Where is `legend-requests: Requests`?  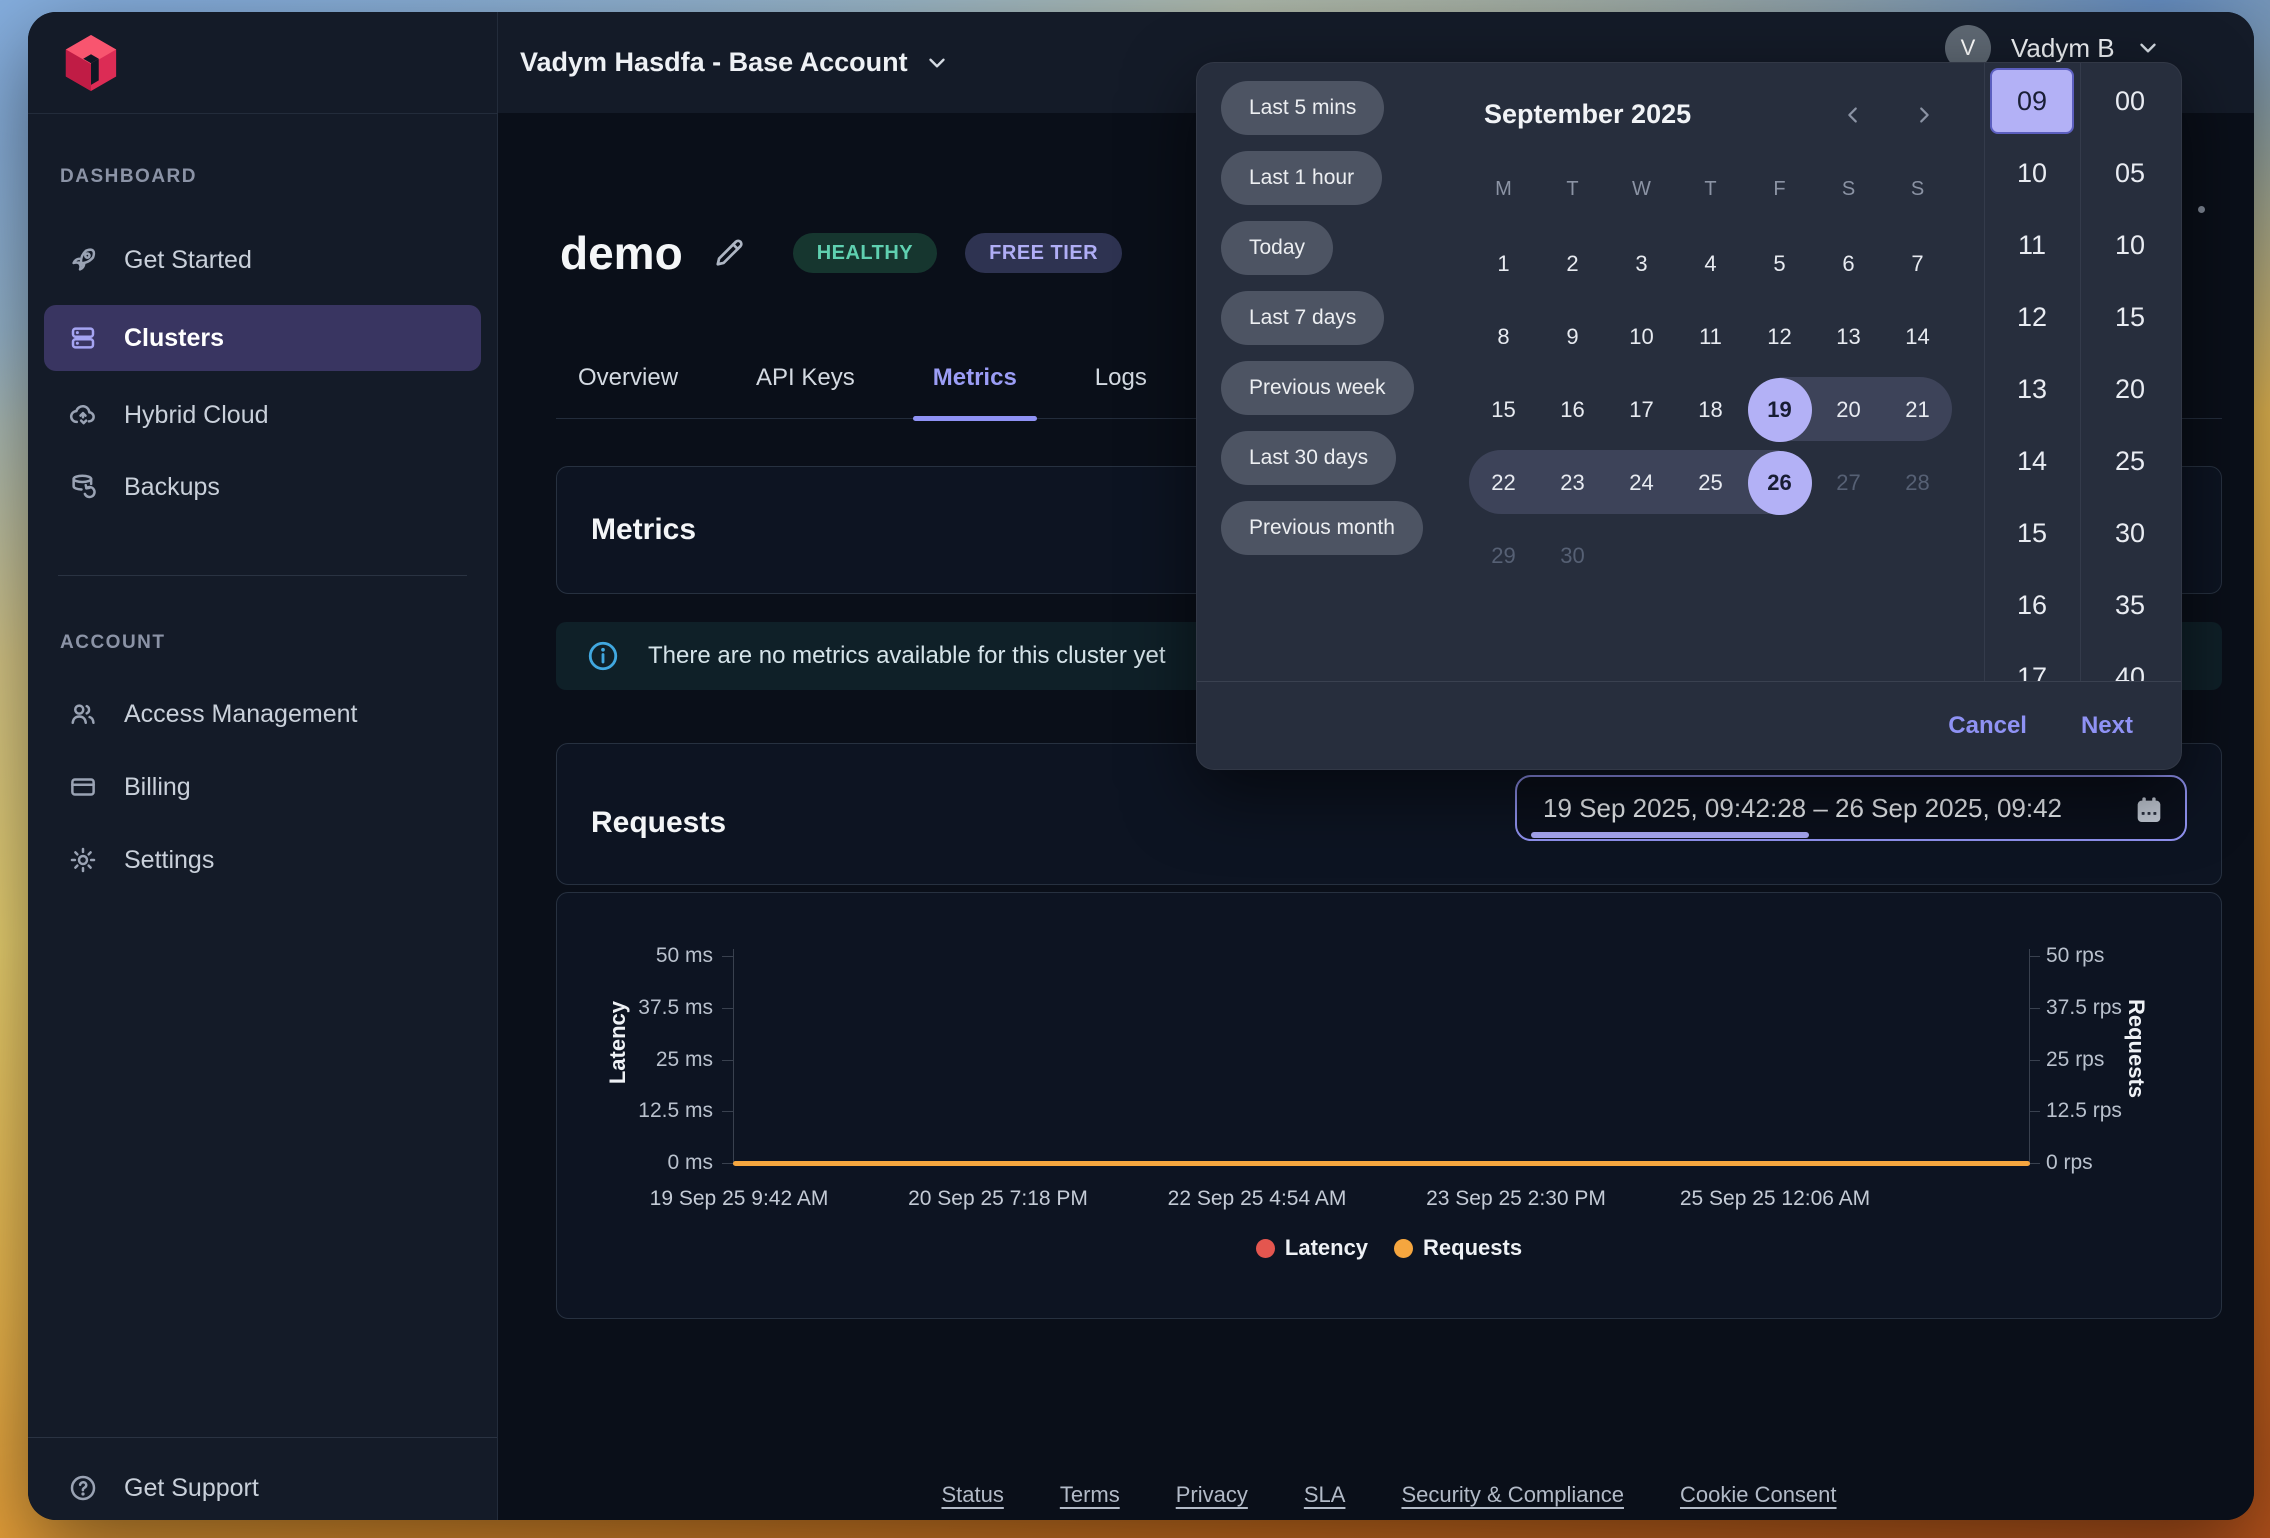
legend-requests: Requests is located at coordinates (1458, 1248).